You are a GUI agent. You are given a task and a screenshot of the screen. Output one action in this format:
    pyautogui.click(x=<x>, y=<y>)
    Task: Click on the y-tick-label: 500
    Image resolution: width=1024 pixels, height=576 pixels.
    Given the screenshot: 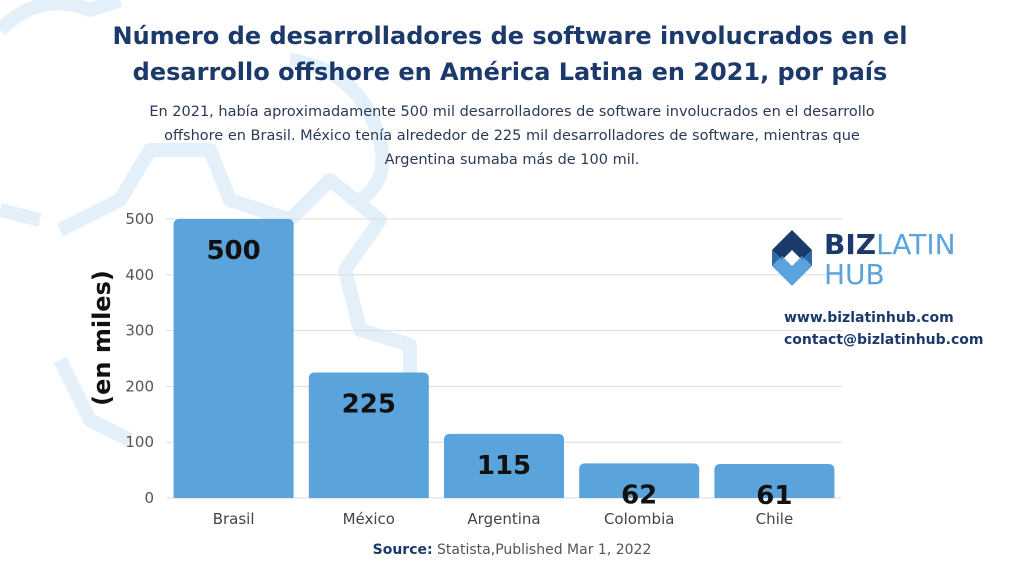 What is the action you would take?
    pyautogui.click(x=139, y=219)
    